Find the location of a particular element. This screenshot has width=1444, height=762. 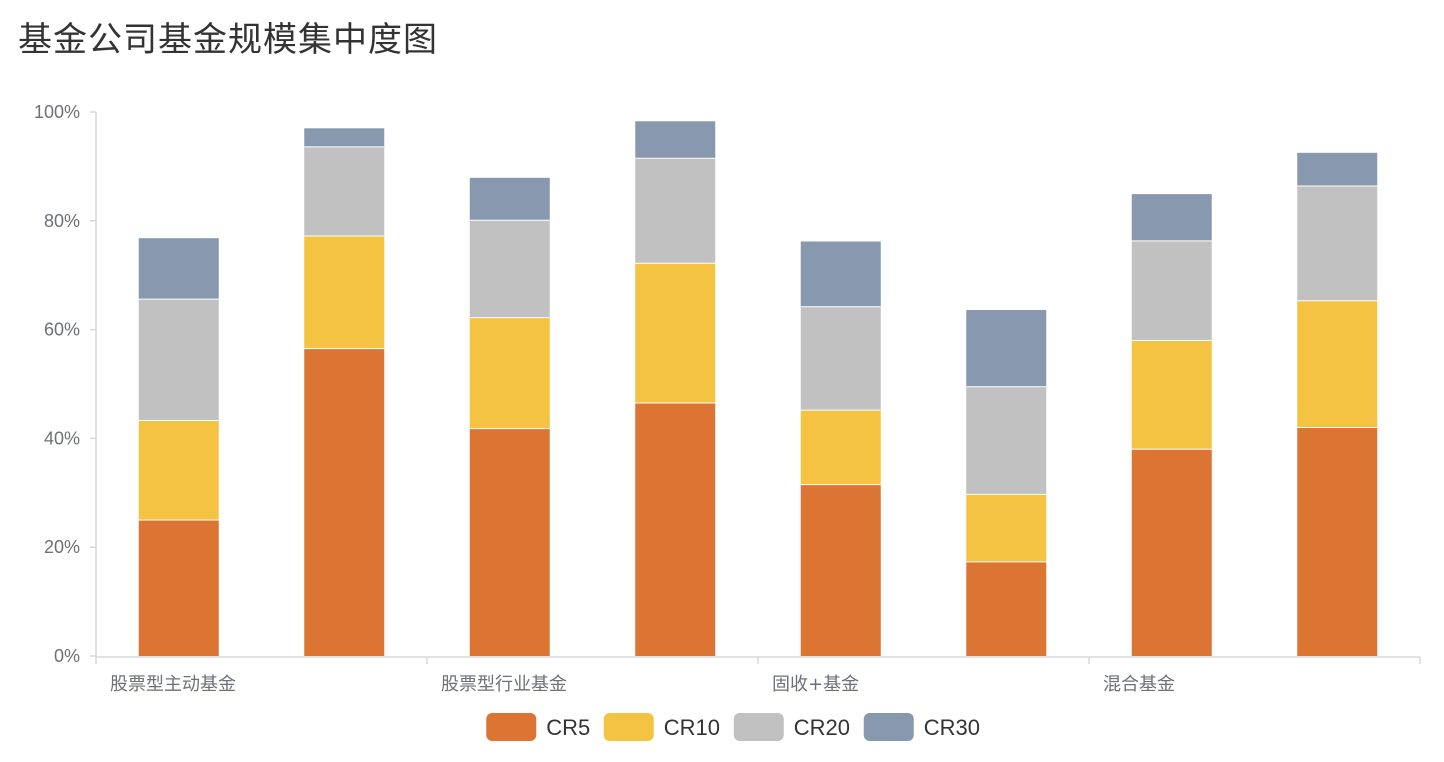

legend-label: CR30 is located at coordinates (952, 727).